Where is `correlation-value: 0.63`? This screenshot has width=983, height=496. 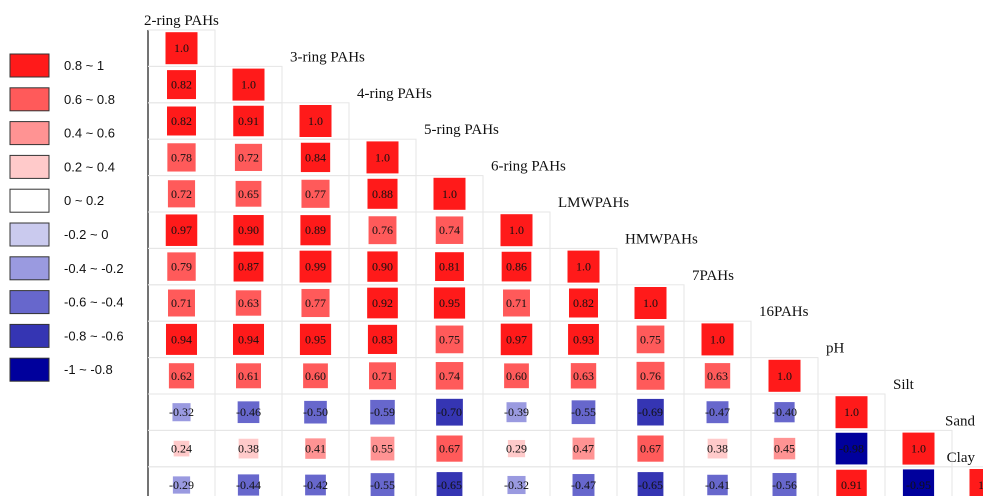
correlation-value: 0.63 is located at coordinates (717, 376).